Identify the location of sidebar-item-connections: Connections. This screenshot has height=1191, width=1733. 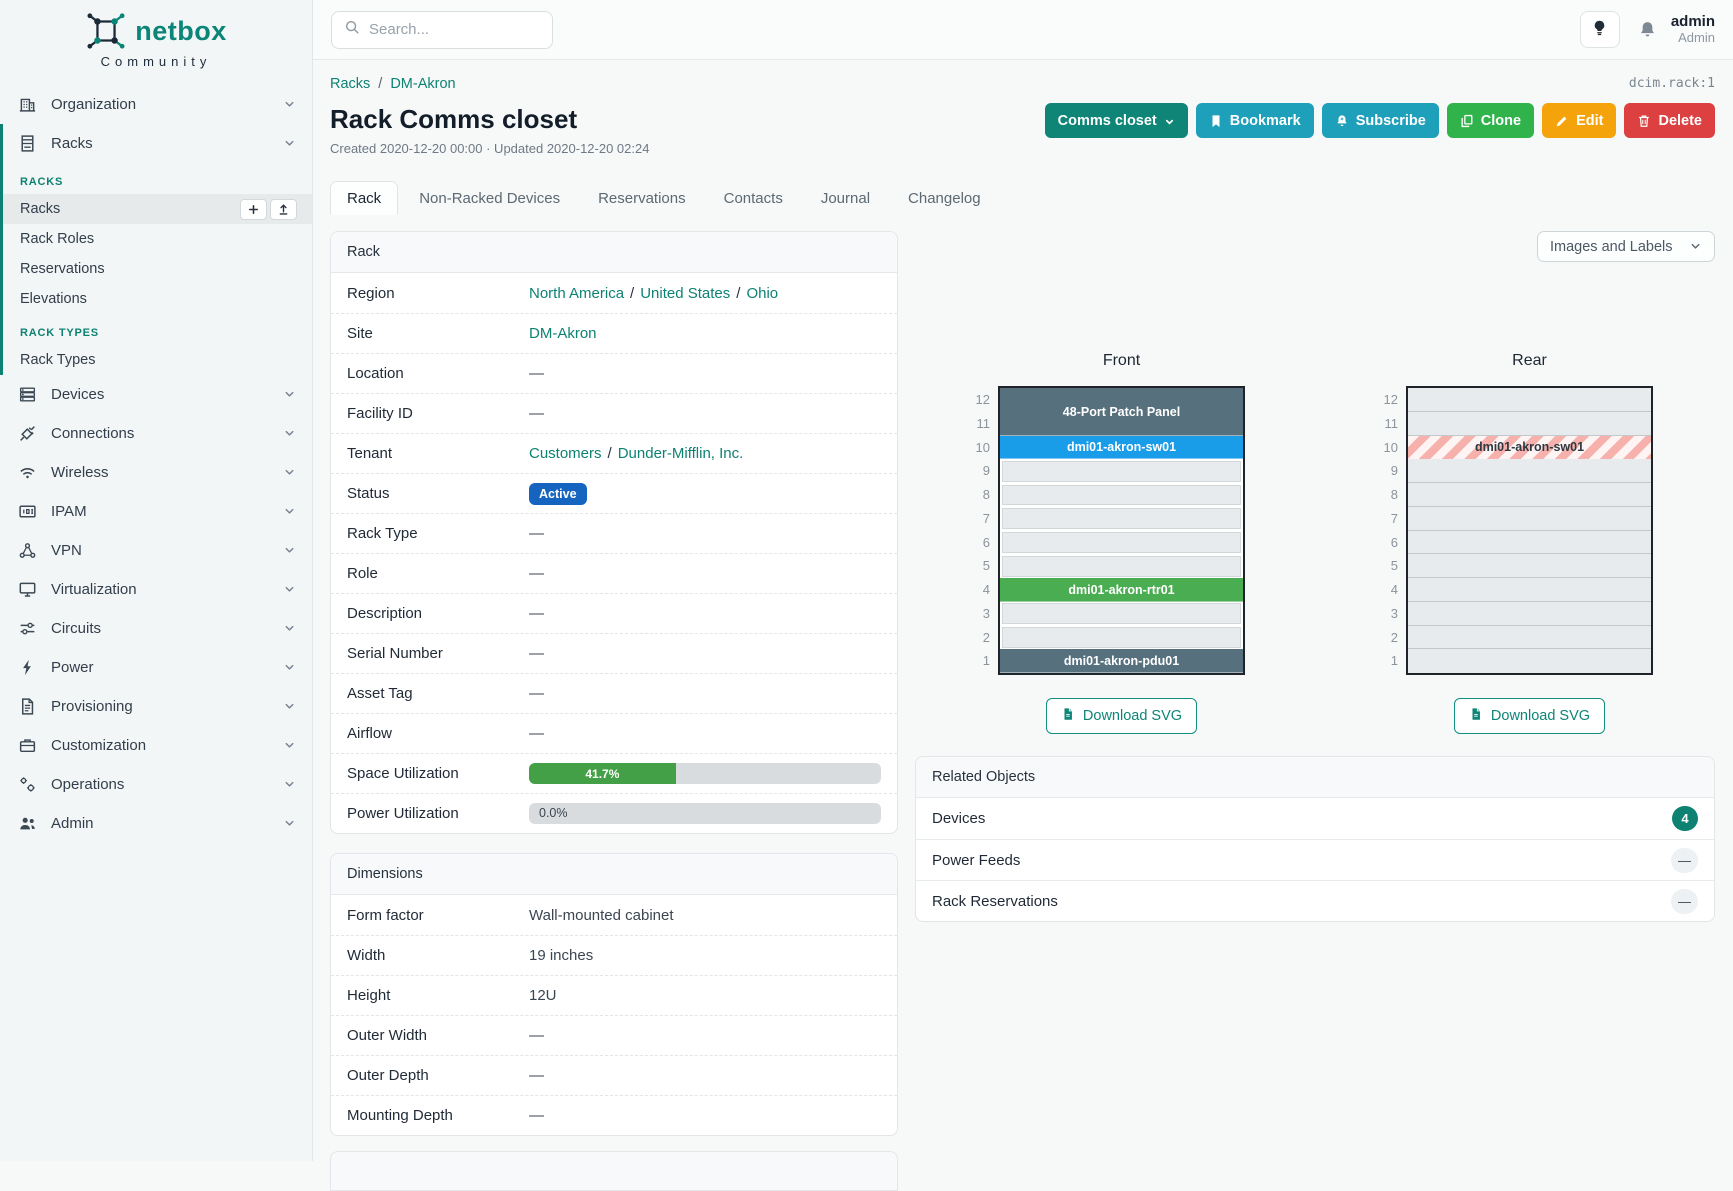
(156, 433).